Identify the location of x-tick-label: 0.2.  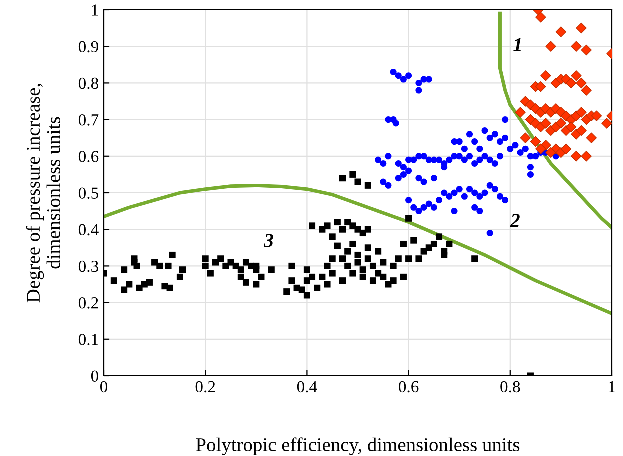
(206, 387).